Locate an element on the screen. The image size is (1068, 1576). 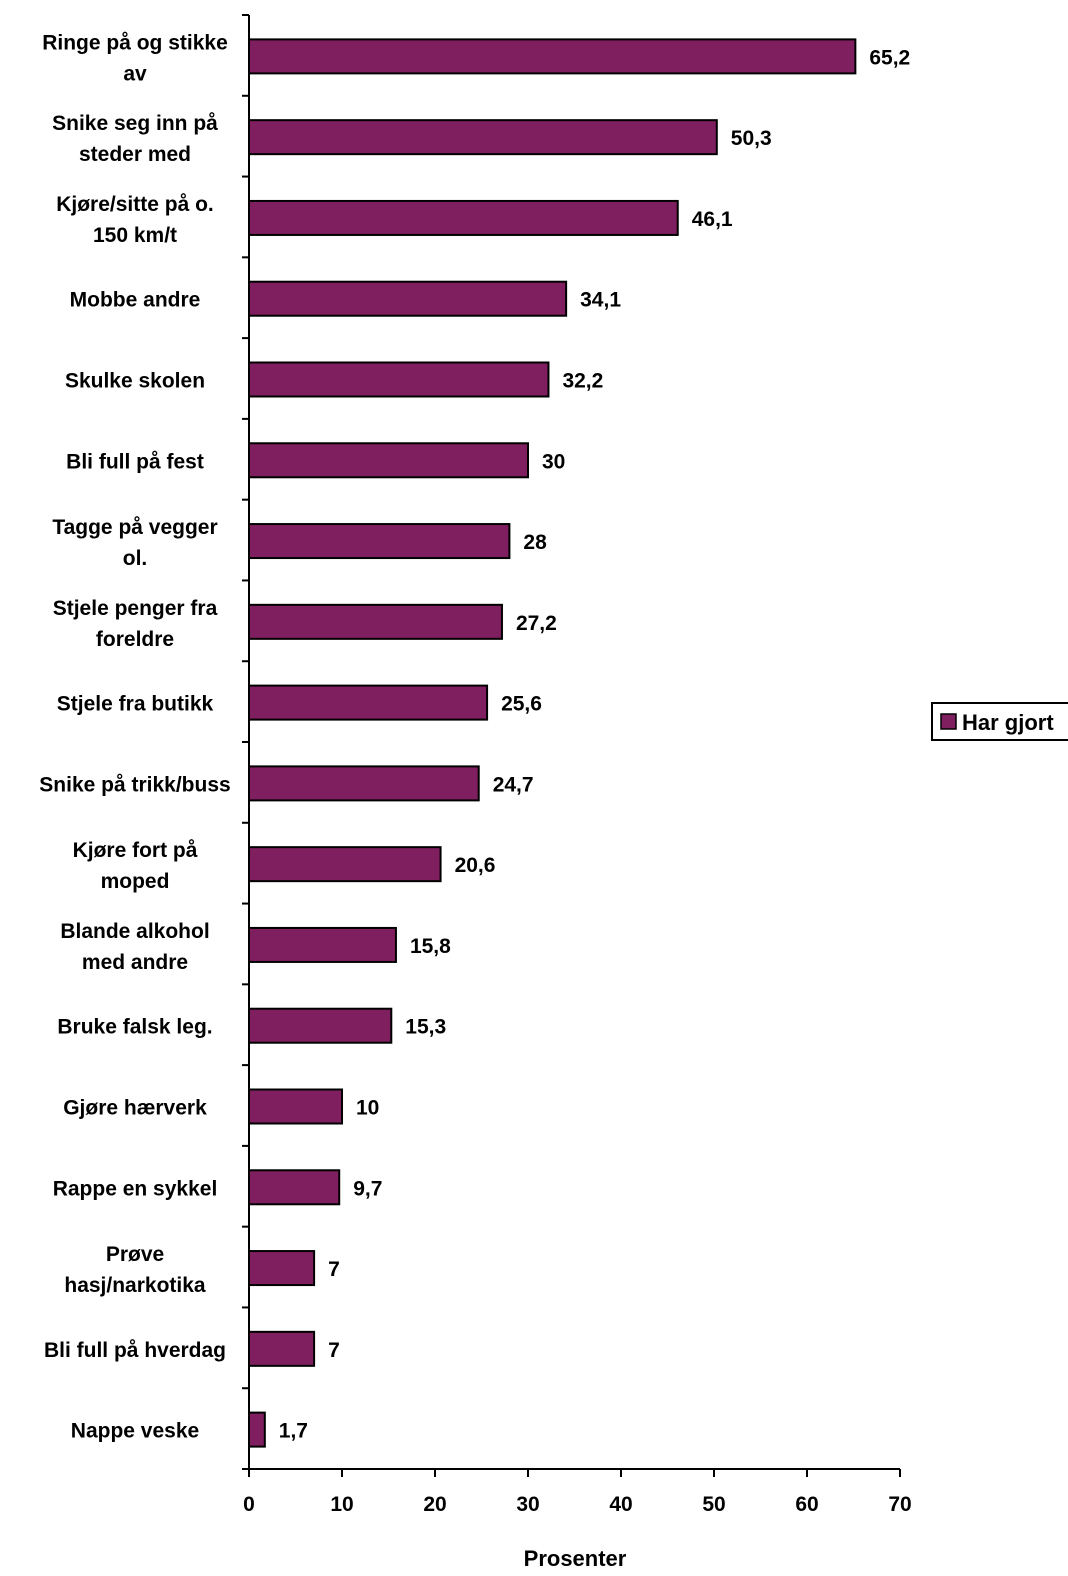
category-label-line: Prøve is located at coordinates (135, 1254).